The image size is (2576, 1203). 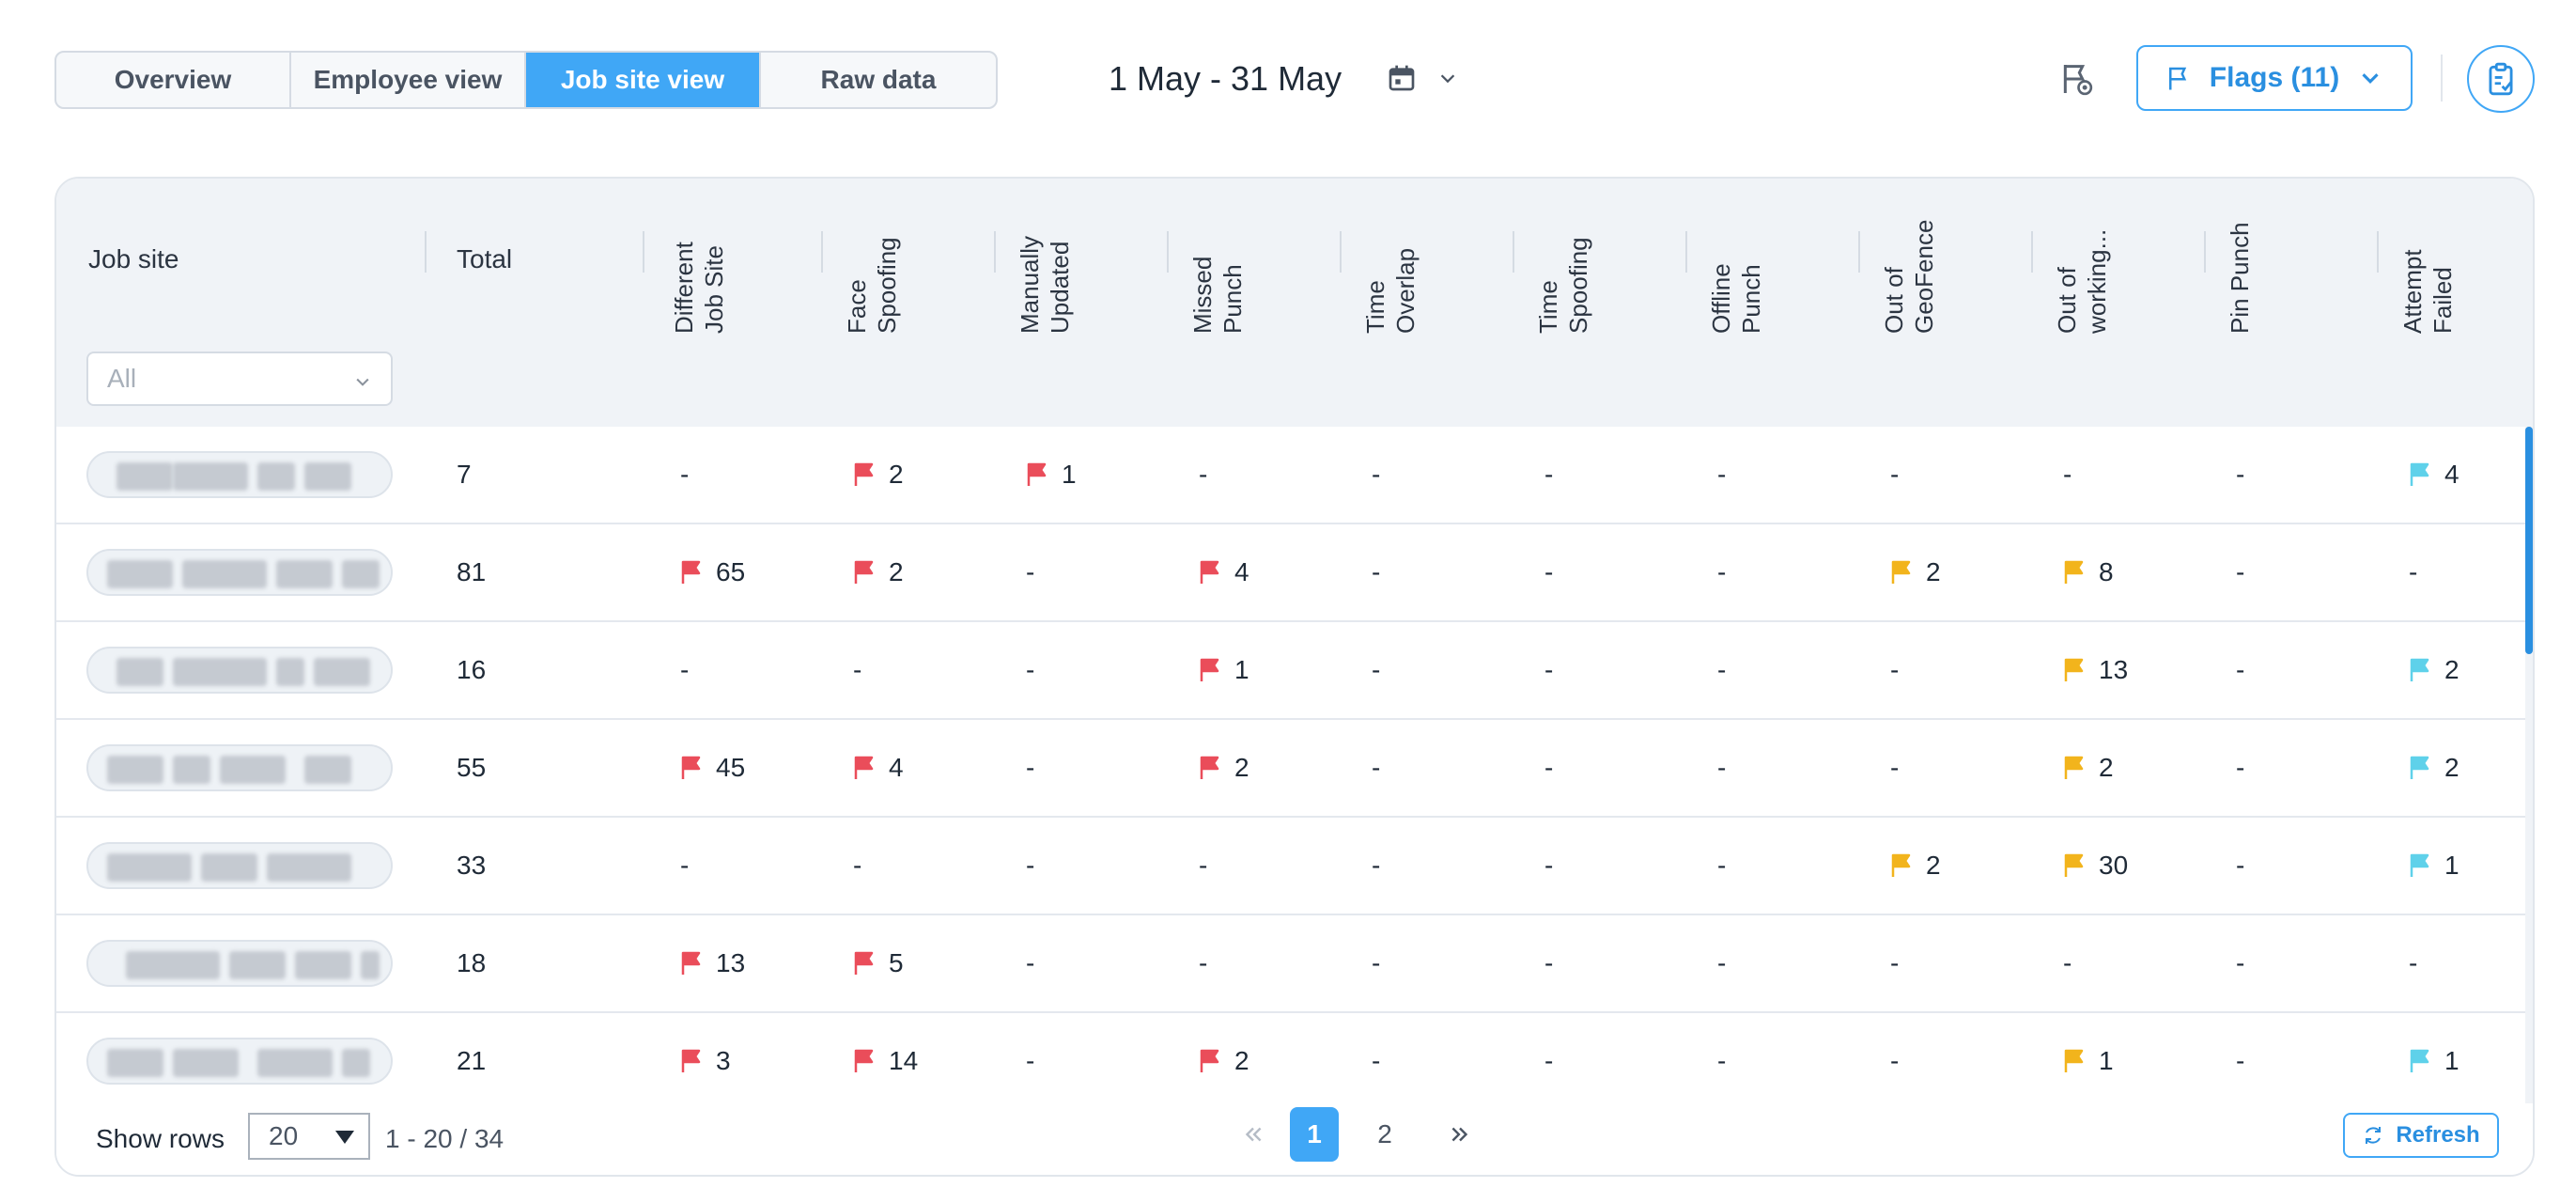 What do you see at coordinates (2106, 571) in the screenshot?
I see `flag-count-value: 8` at bounding box center [2106, 571].